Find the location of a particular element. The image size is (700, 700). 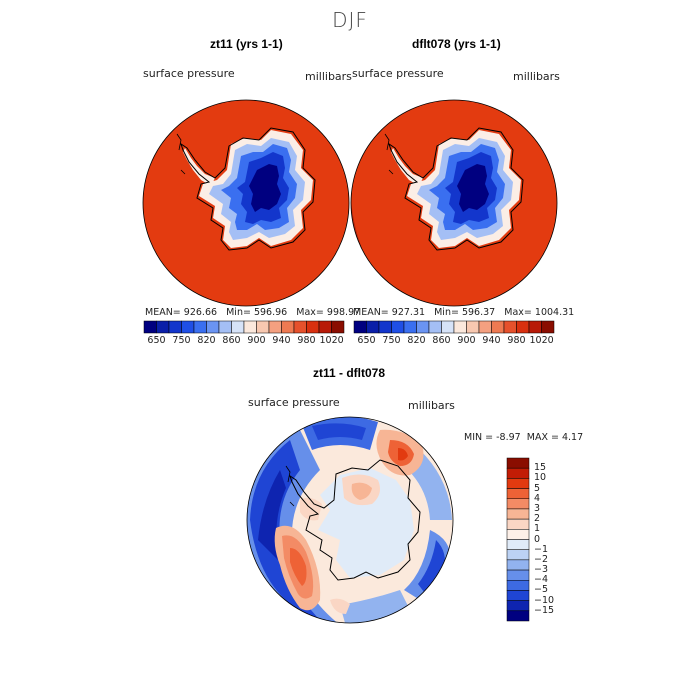

colorbar-tick-label: 1 is located at coordinates (537, 529).